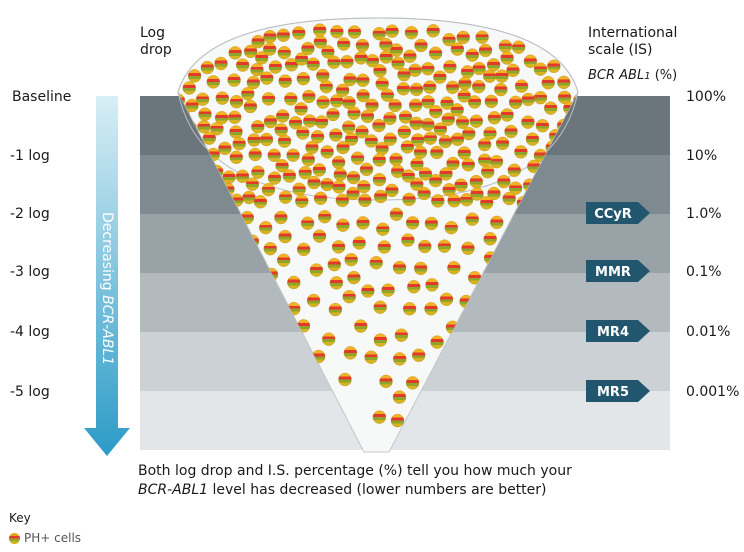 The width and height of the screenshot is (744, 552). Describe the element at coordinates (704, 272) in the screenshot. I see `percent-label-3: 0.1%` at that location.